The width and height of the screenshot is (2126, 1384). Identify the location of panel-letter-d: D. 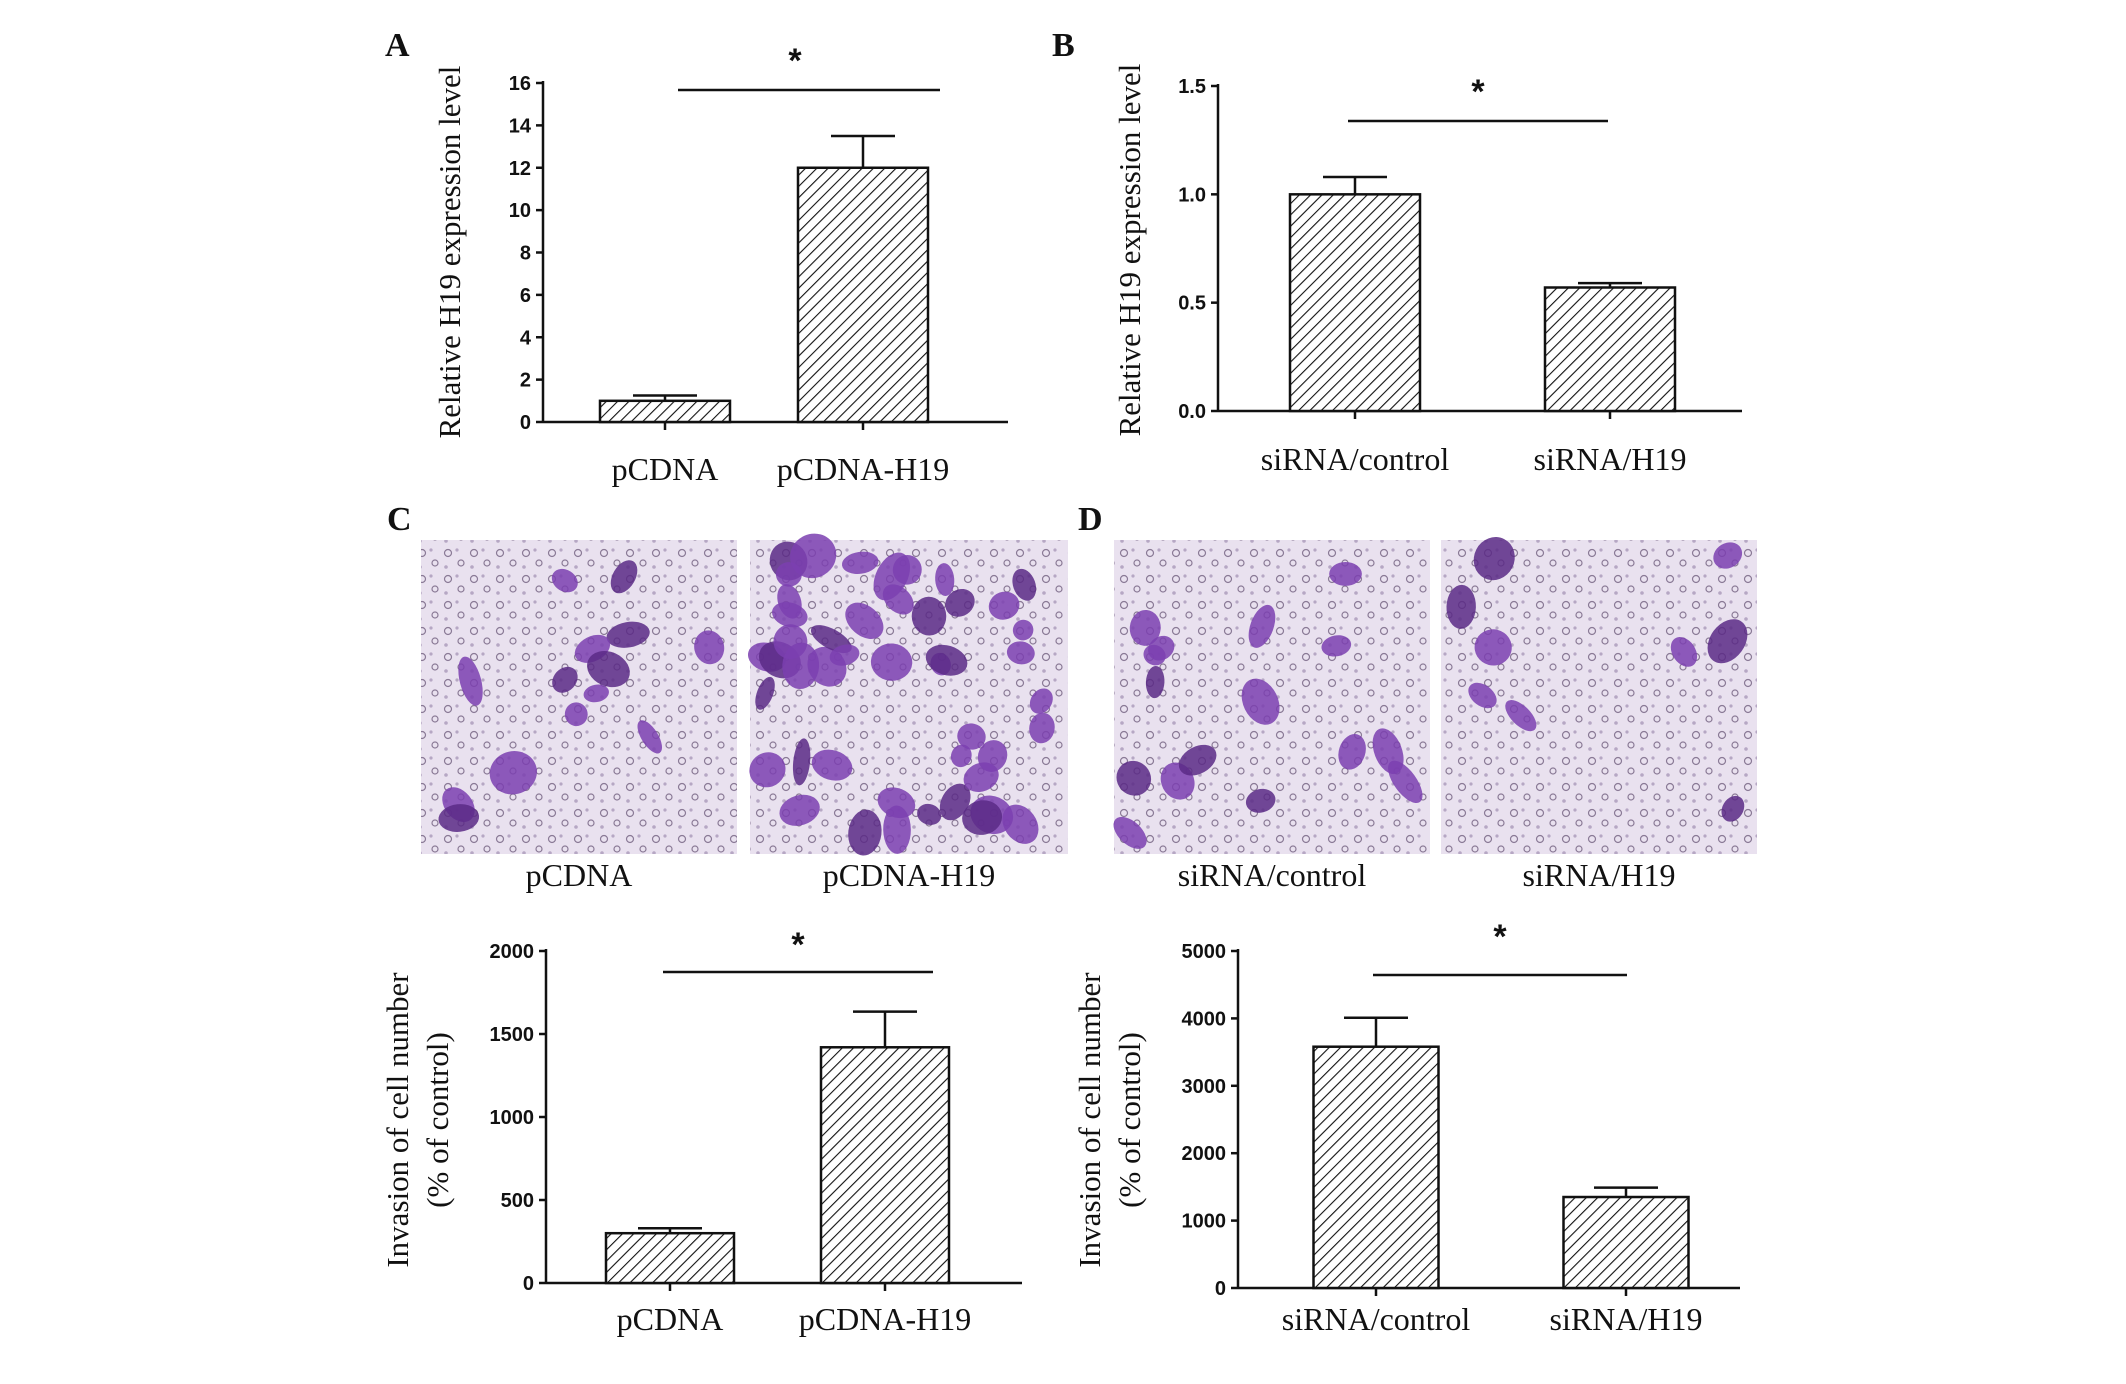
(1090, 519).